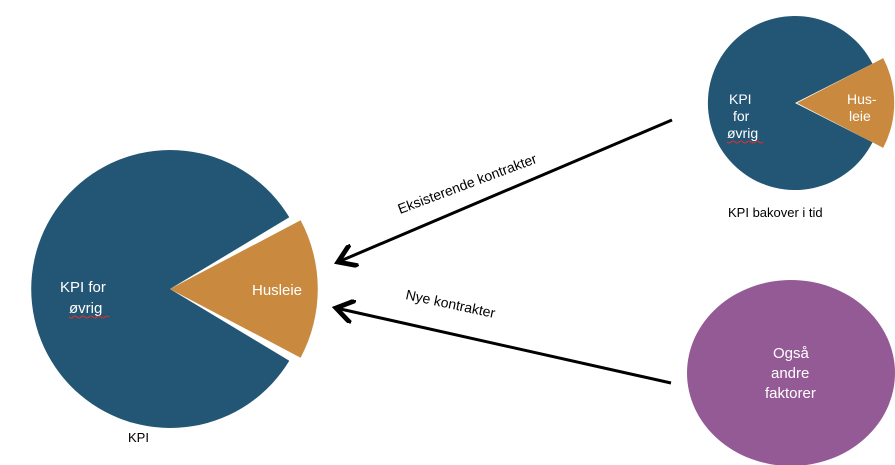  What do you see at coordinates (741, 116) in the screenshot?
I see `small-pie-kpi-label-line2: for` at bounding box center [741, 116].